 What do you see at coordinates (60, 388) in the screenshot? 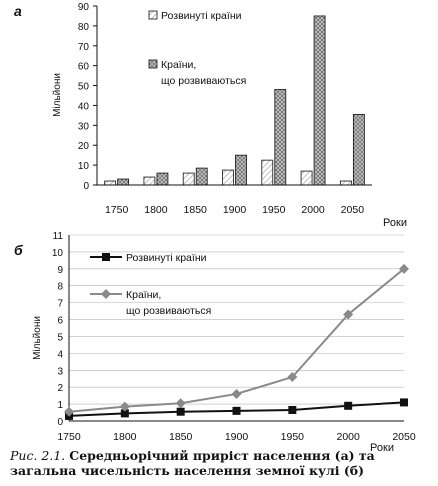
I see `y-tick-label-b: 2` at bounding box center [60, 388].